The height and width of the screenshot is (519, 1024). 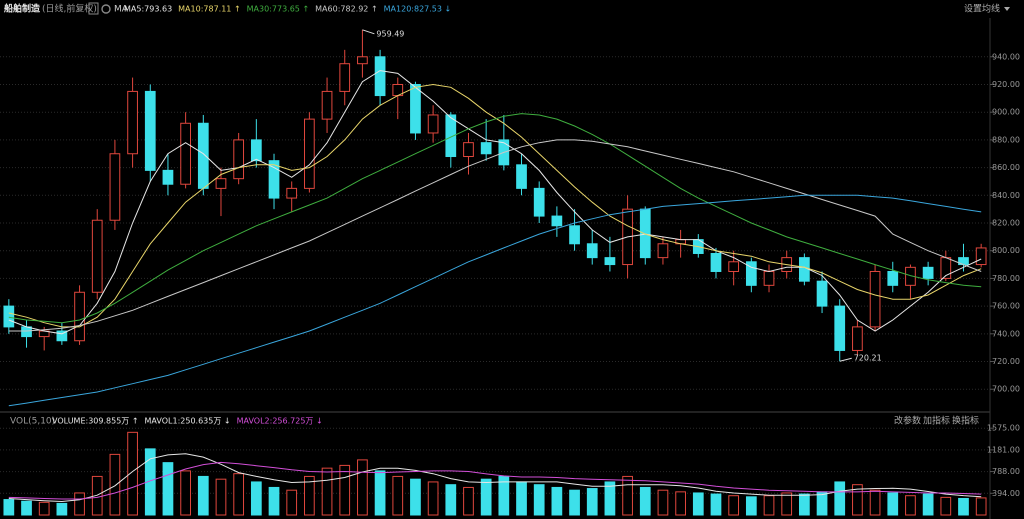 I want to click on y-tick-label: 860.00, so click(x=1006, y=167).